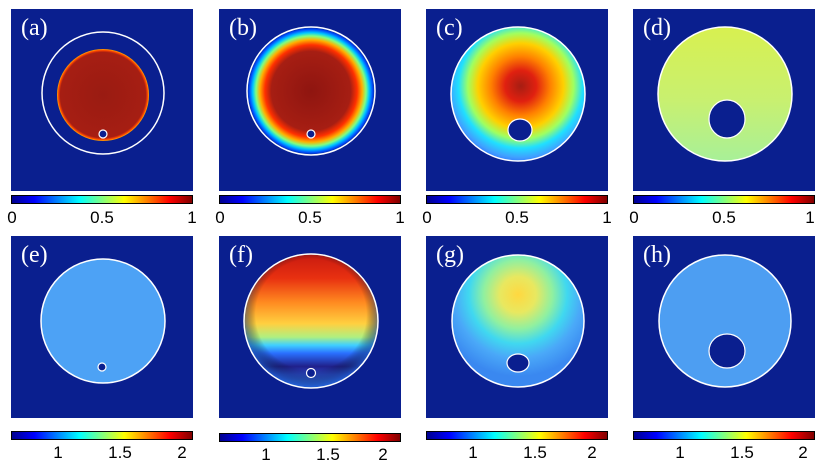  Describe the element at coordinates (657, 28) in the screenshot. I see `panel-label: (d)` at that location.